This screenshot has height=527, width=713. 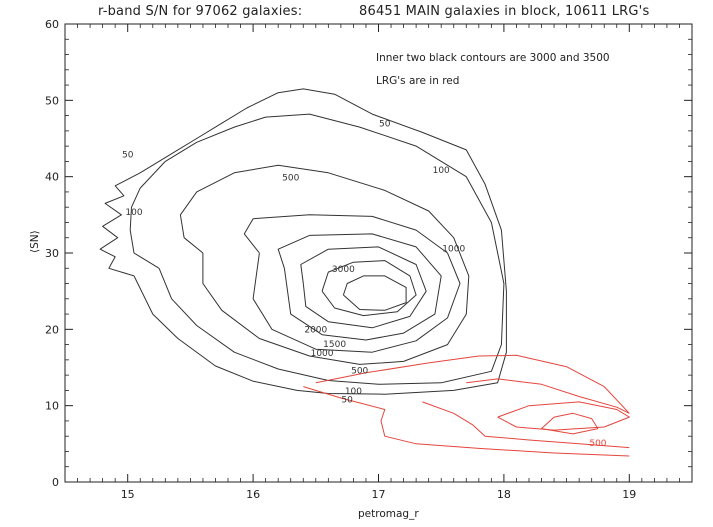 I want to click on contour-label: 3000, so click(x=343, y=270).